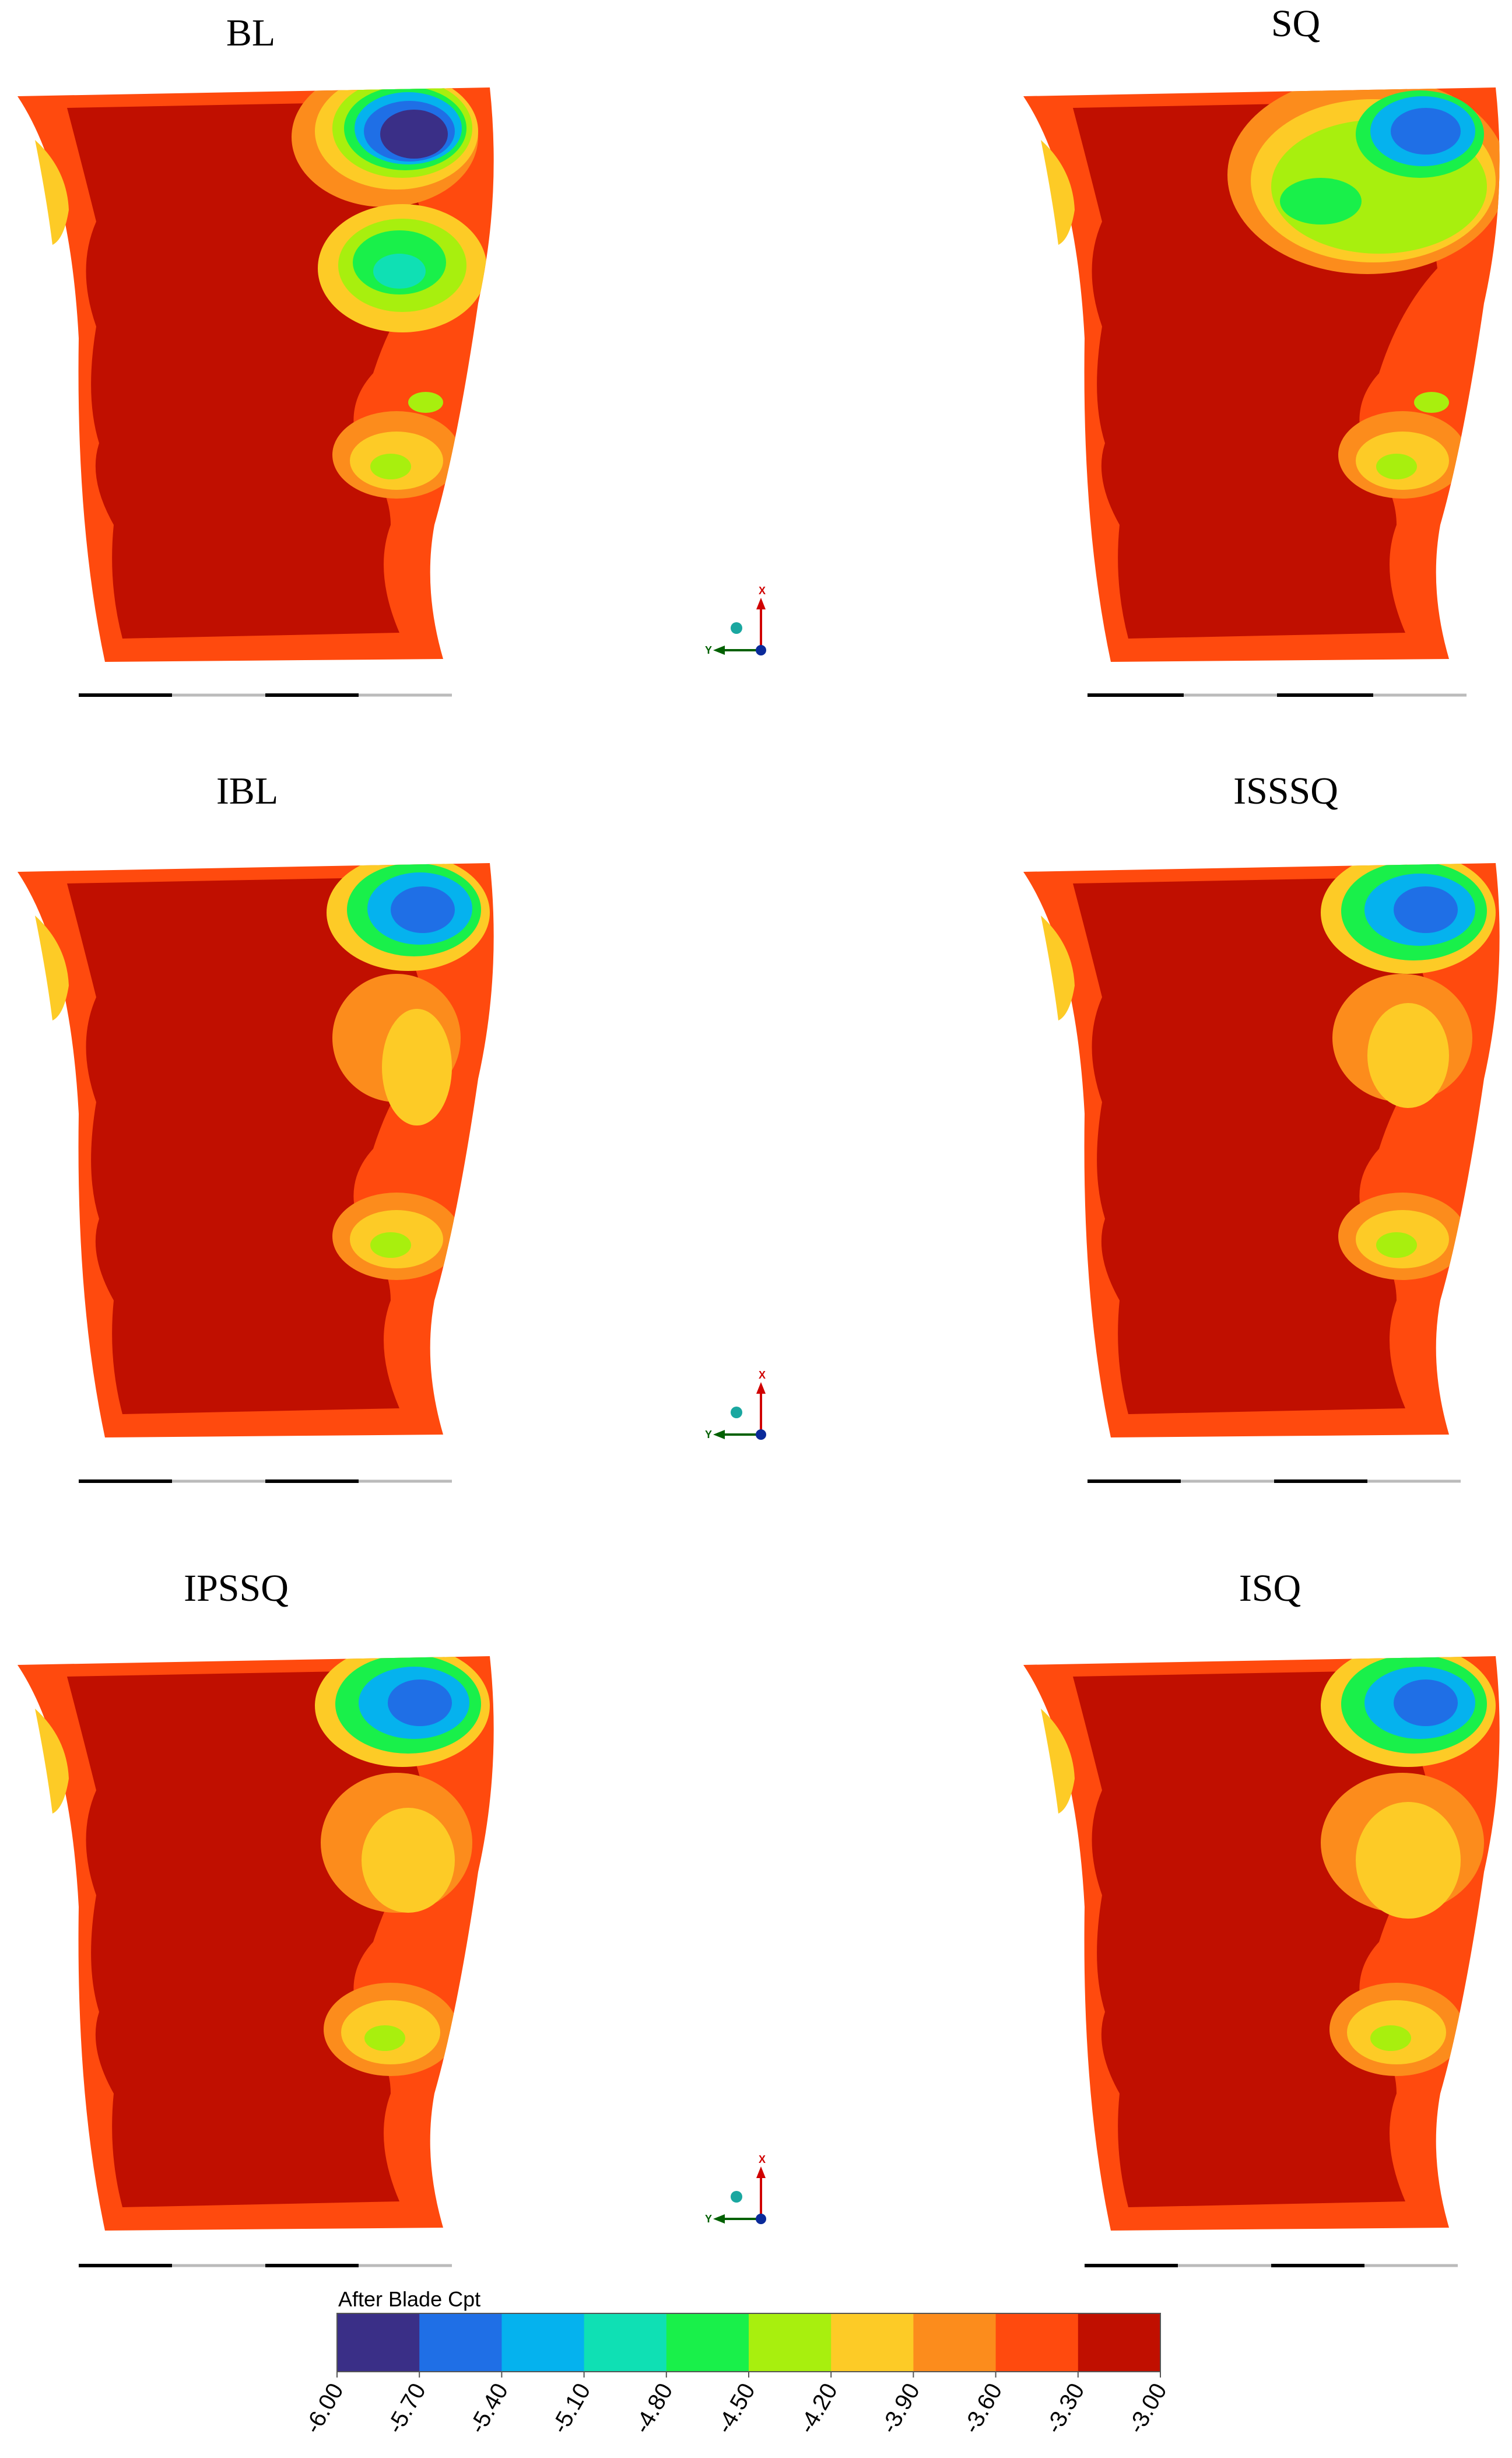 The height and width of the screenshot is (2458, 1512). I want to click on colorbar-tick-label-0: -6.00, so click(324, 2408).